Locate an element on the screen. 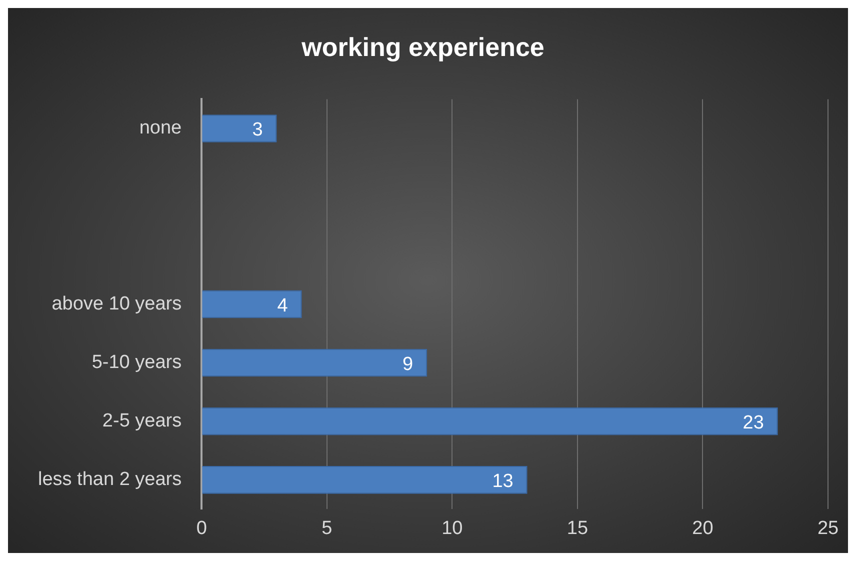  data-label: 4 is located at coordinates (282, 305).